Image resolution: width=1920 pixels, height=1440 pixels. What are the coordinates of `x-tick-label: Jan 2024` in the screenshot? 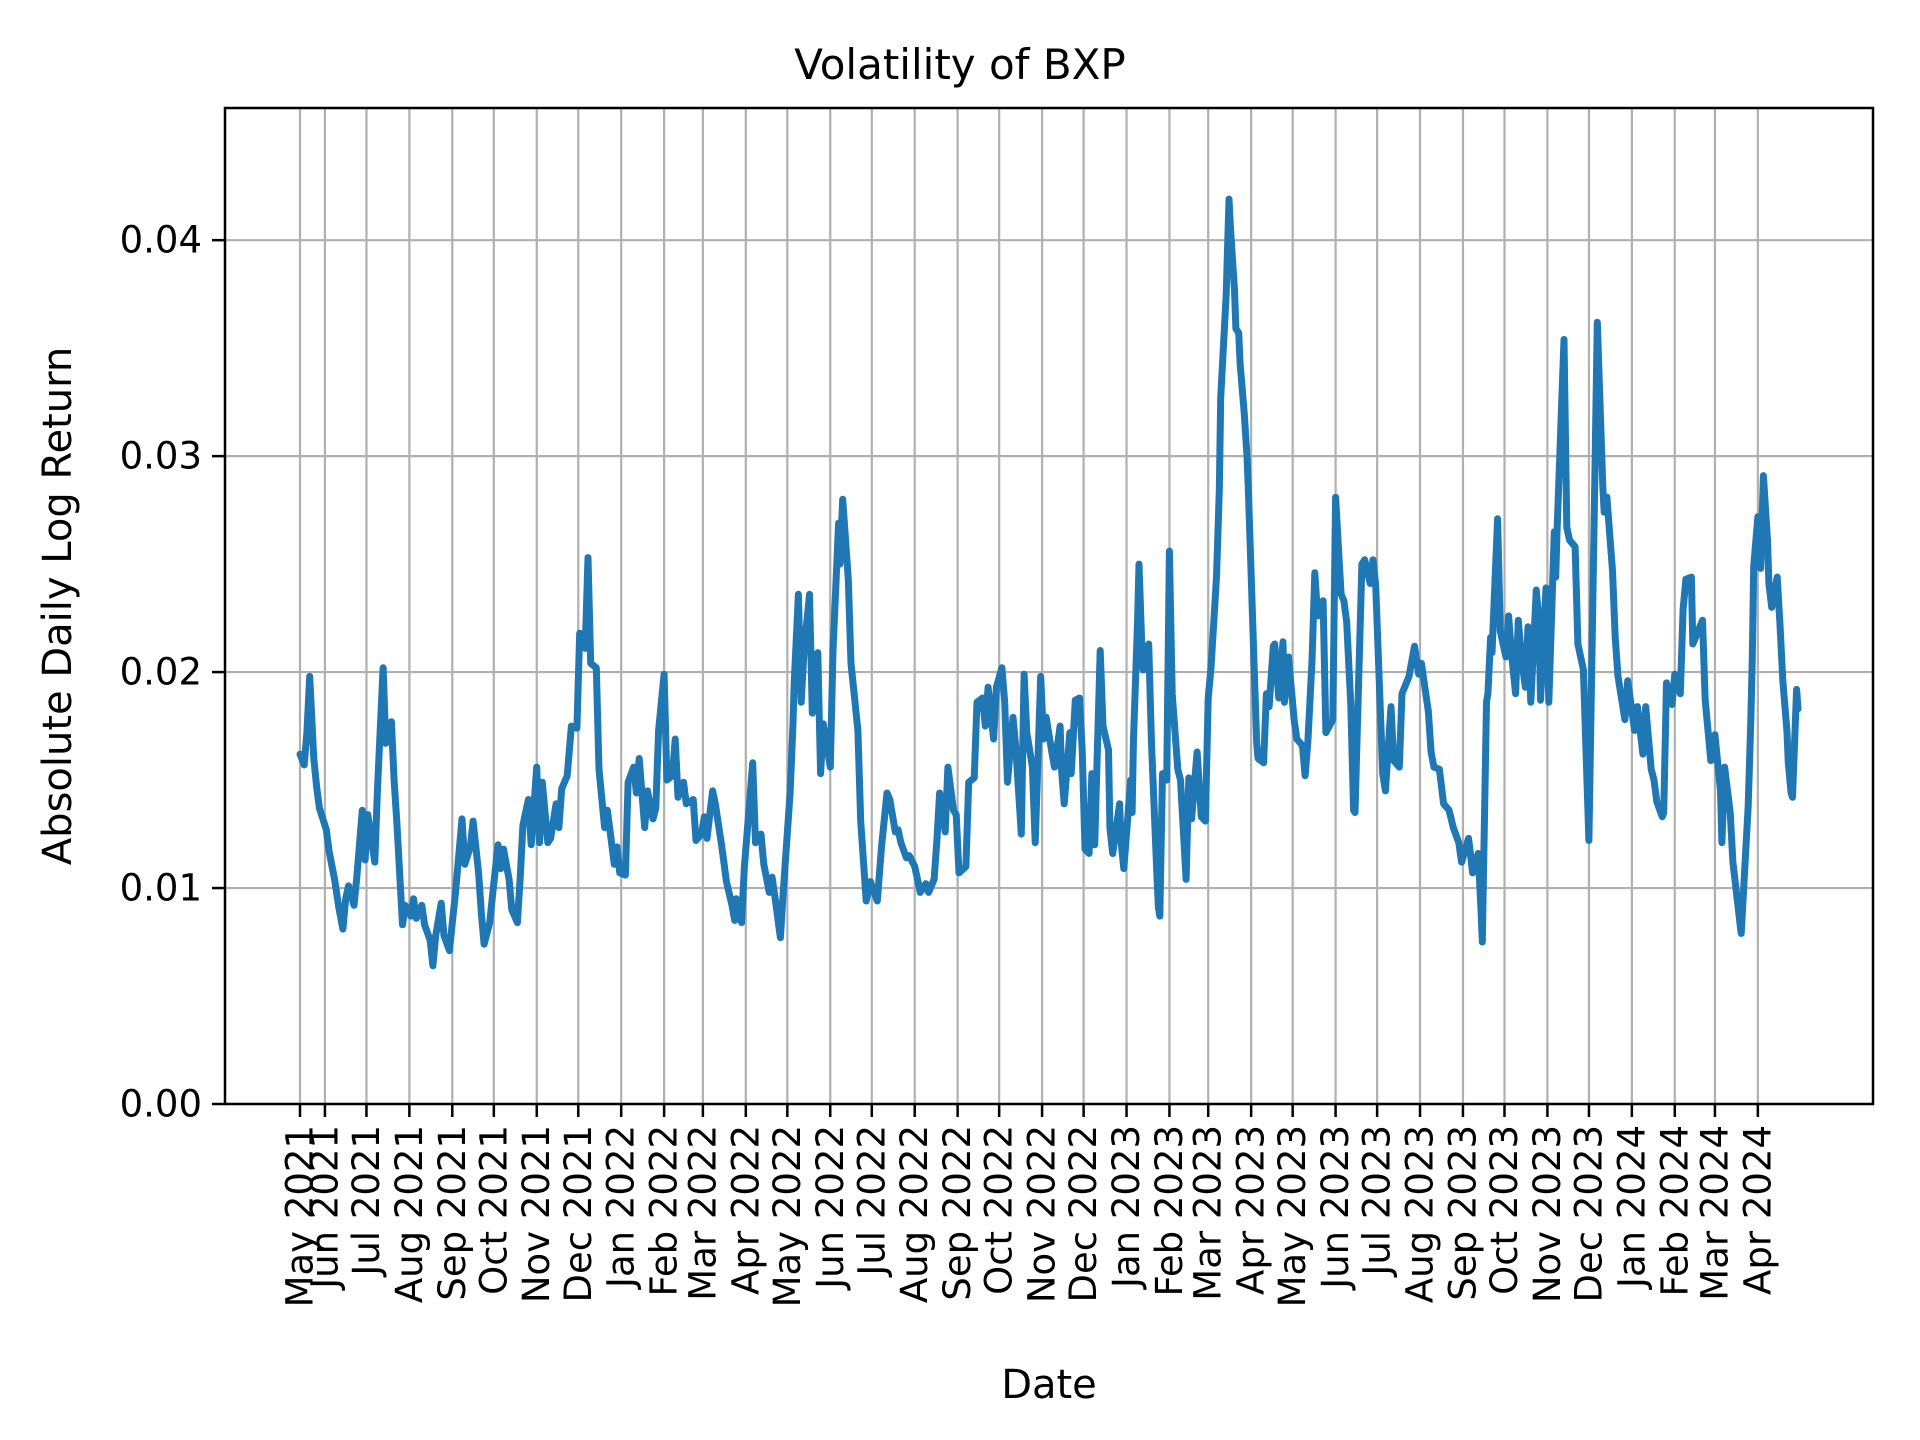 It's located at (1631, 1207).